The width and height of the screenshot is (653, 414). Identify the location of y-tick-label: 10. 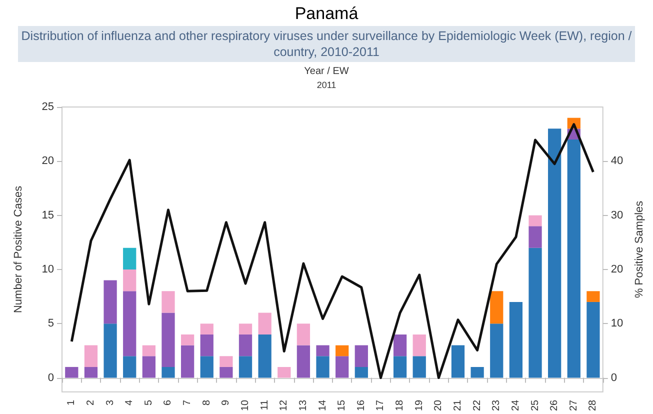
(48, 269).